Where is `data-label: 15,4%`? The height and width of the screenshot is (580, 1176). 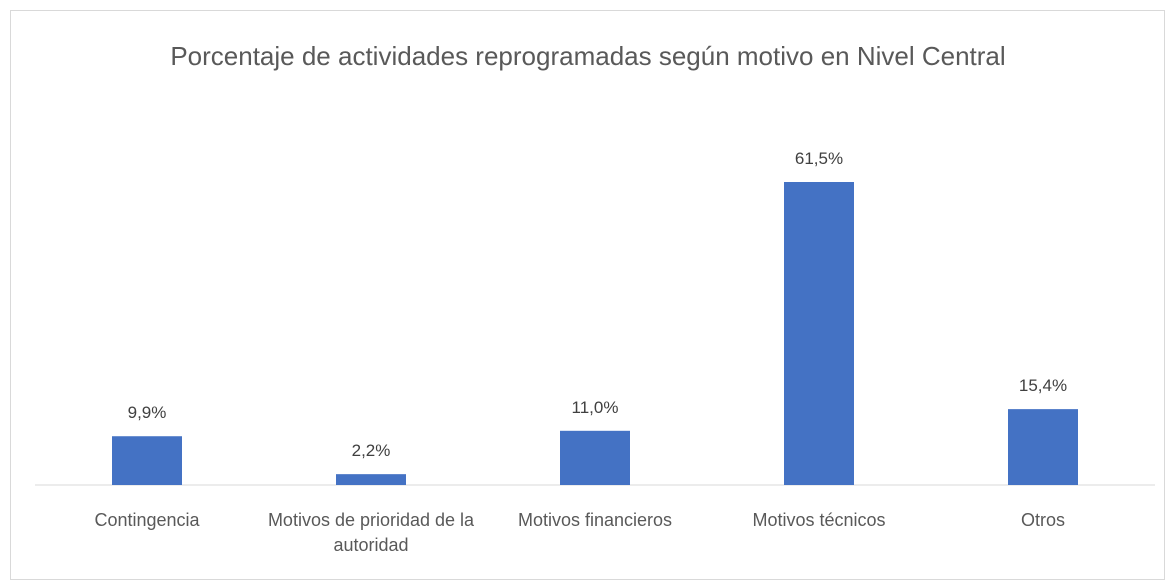
data-label: 15,4% is located at coordinates (1043, 386).